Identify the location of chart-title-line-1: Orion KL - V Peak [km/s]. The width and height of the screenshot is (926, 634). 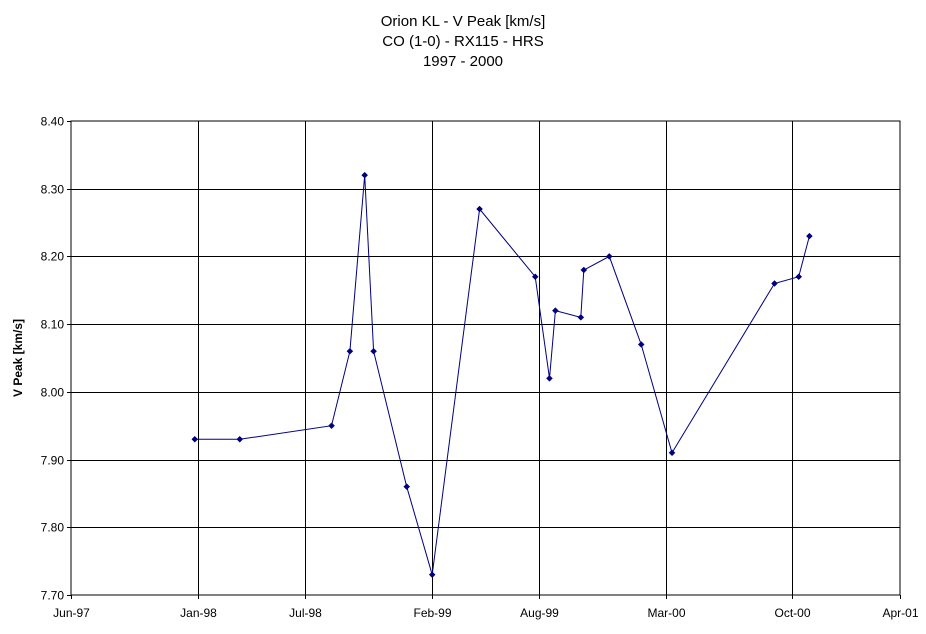
(463, 21).